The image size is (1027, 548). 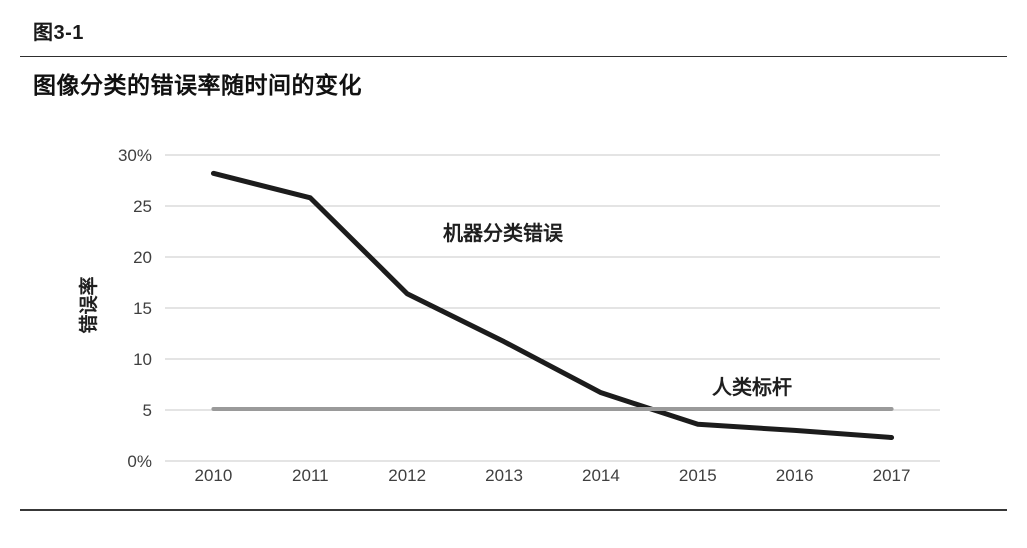 What do you see at coordinates (135, 155) in the screenshot?
I see `y-tick-label: 30%` at bounding box center [135, 155].